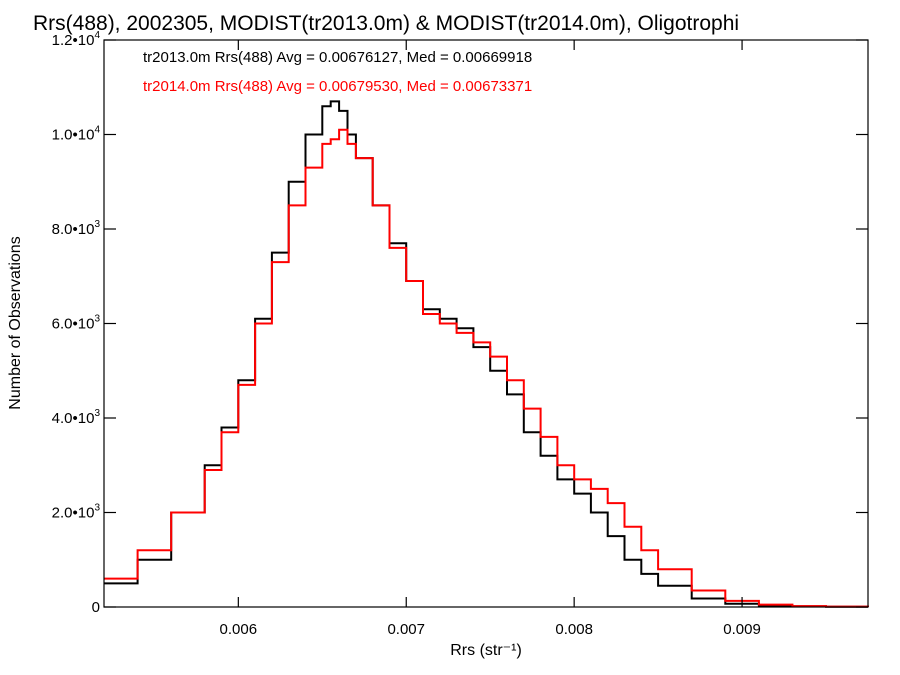 Image resolution: width=900 pixels, height=675 pixels. I want to click on x-tick-label: 0.008, so click(574, 629).